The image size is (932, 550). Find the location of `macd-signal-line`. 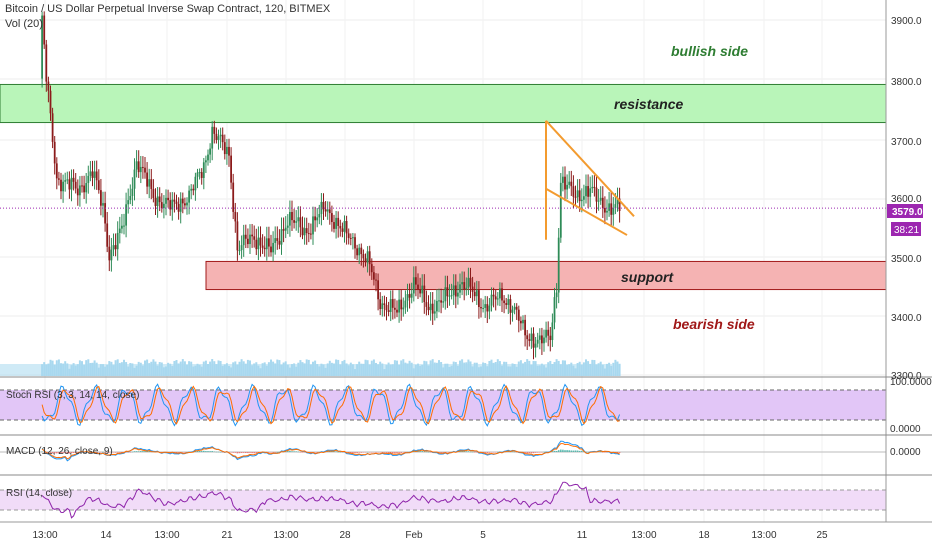

macd-signal-line is located at coordinates (330, 451).